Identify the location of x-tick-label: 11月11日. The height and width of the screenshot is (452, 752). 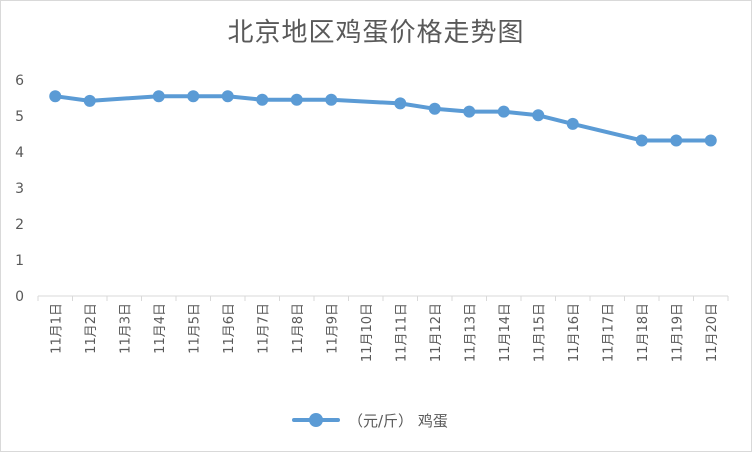
(401, 332).